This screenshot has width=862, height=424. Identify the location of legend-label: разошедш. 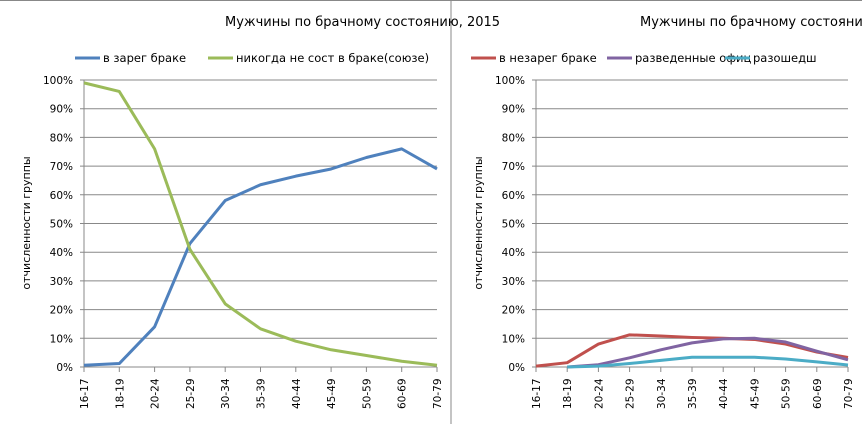
(785, 58).